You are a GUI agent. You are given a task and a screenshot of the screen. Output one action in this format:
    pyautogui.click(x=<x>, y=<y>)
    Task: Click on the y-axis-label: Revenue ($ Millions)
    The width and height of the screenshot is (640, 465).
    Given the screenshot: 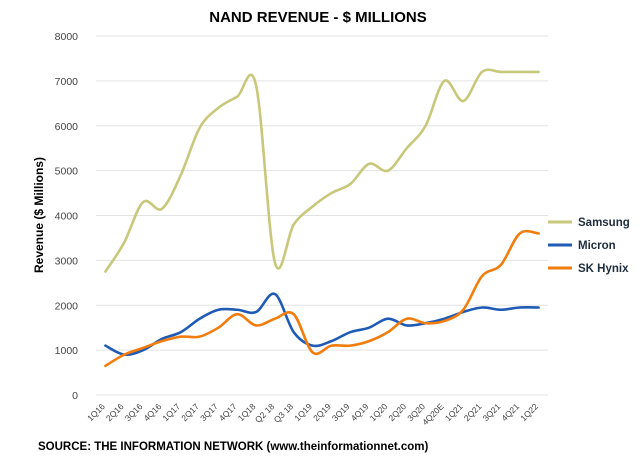 What is the action you would take?
    pyautogui.click(x=39, y=215)
    